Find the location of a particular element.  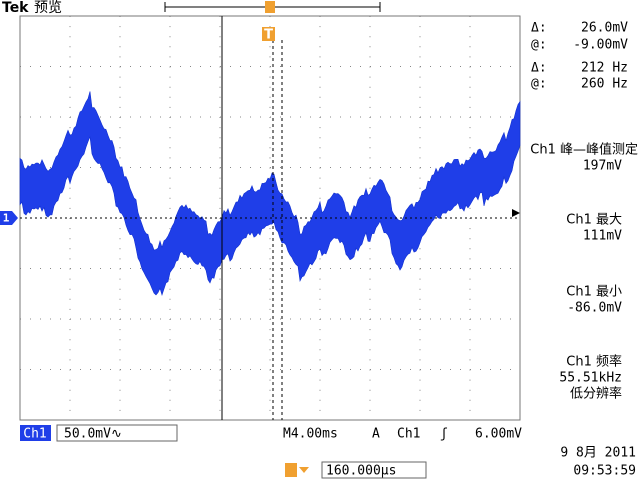

measurement-label: Ch1 频率 is located at coordinates (594, 362).